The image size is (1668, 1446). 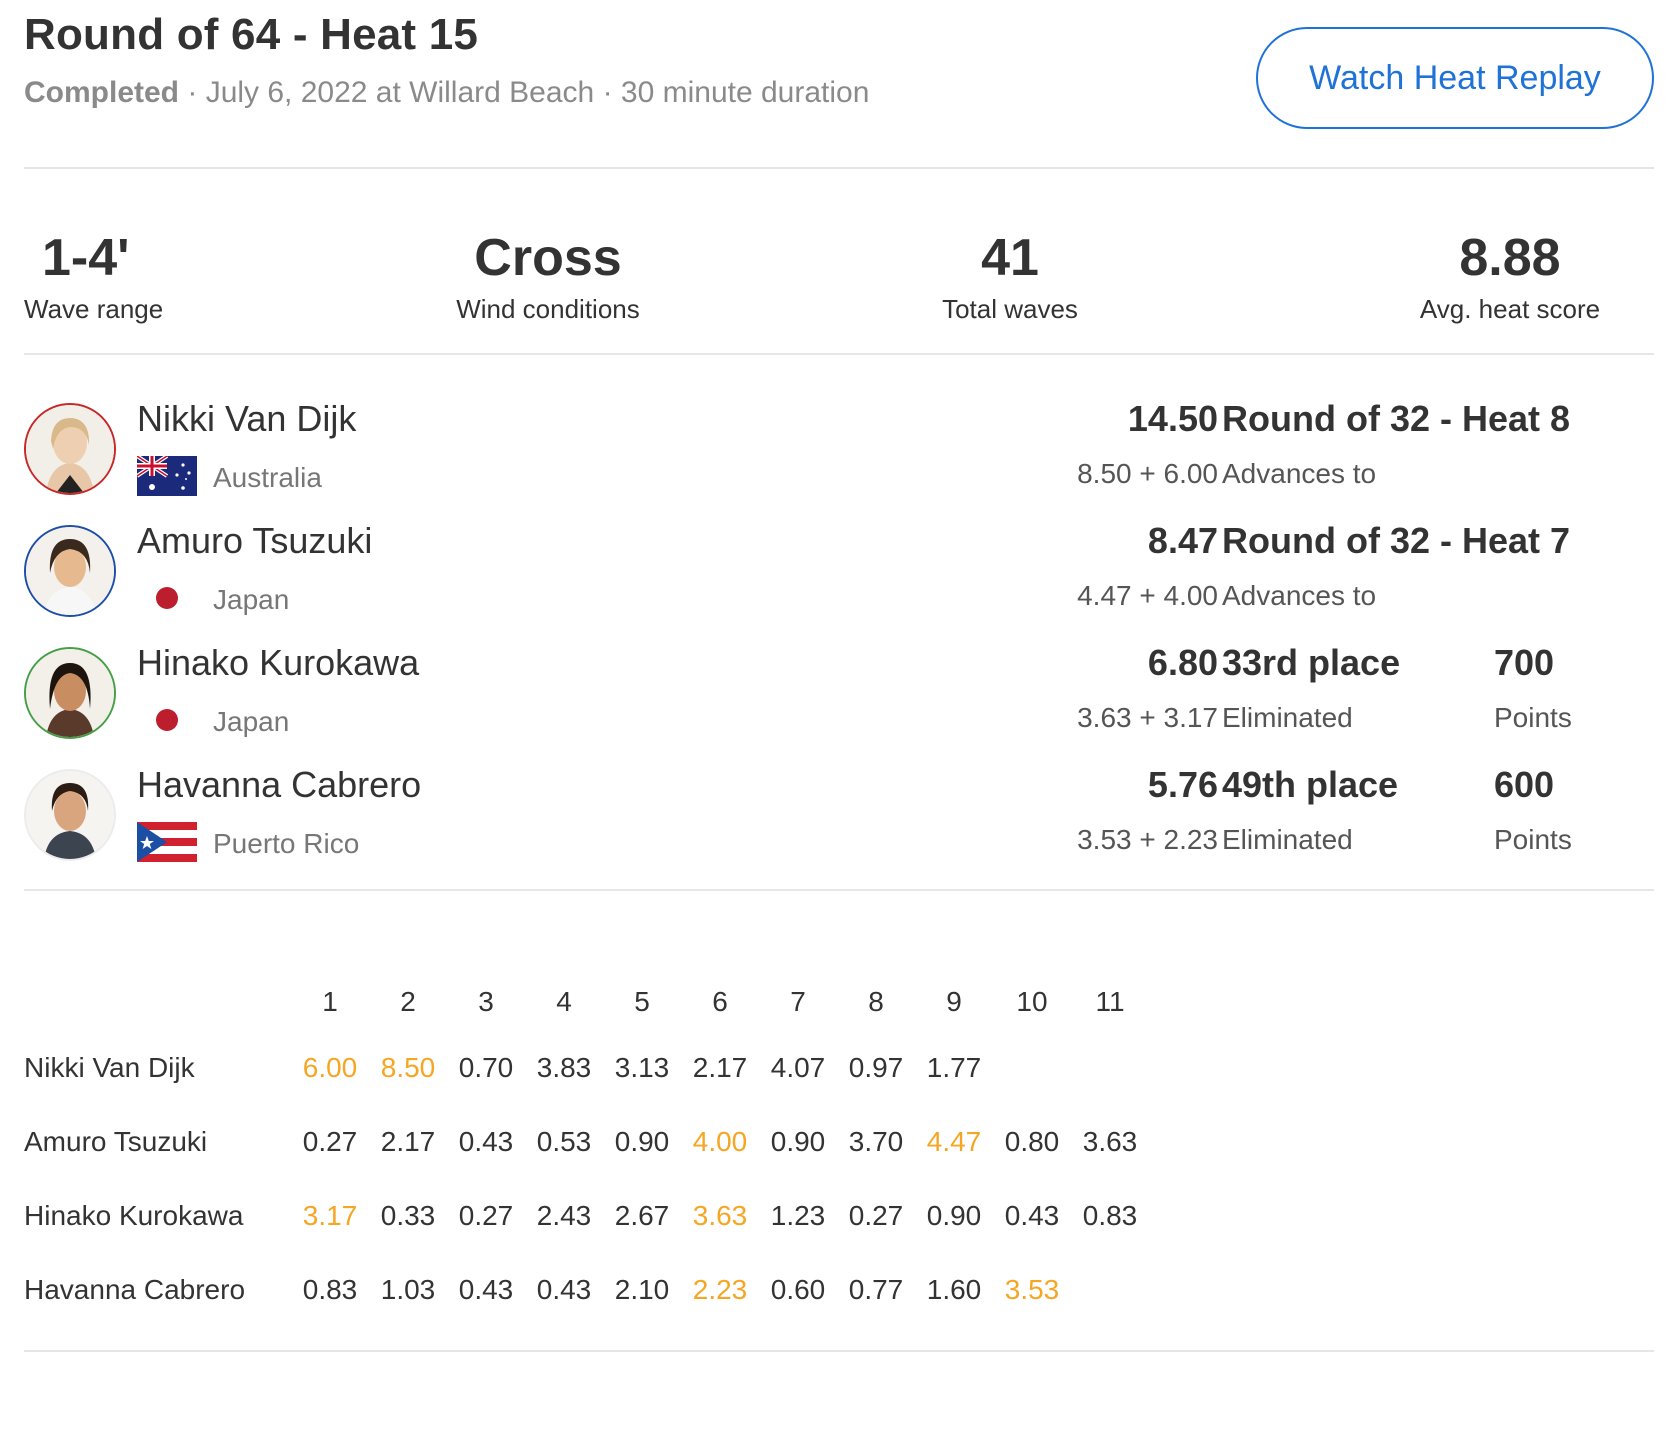 I want to click on athlete-country: Australia, so click(x=267, y=477).